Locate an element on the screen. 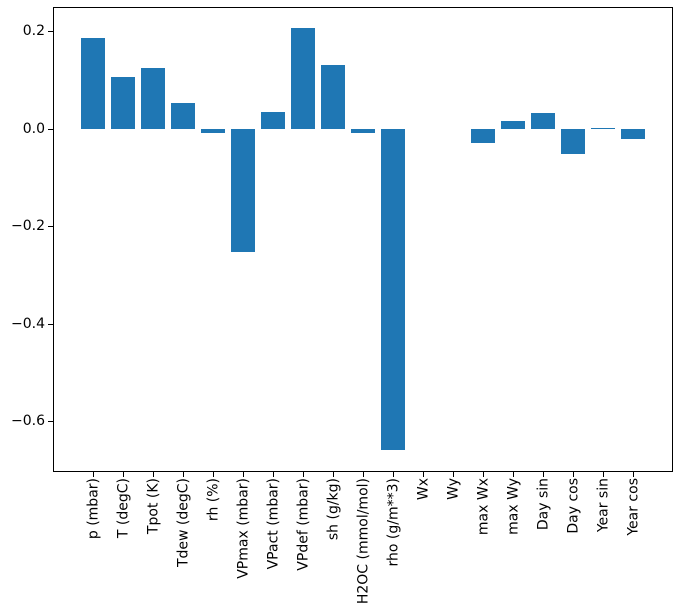 The height and width of the screenshot is (616, 683). y-tick-label: 0.0 is located at coordinates (33, 128).